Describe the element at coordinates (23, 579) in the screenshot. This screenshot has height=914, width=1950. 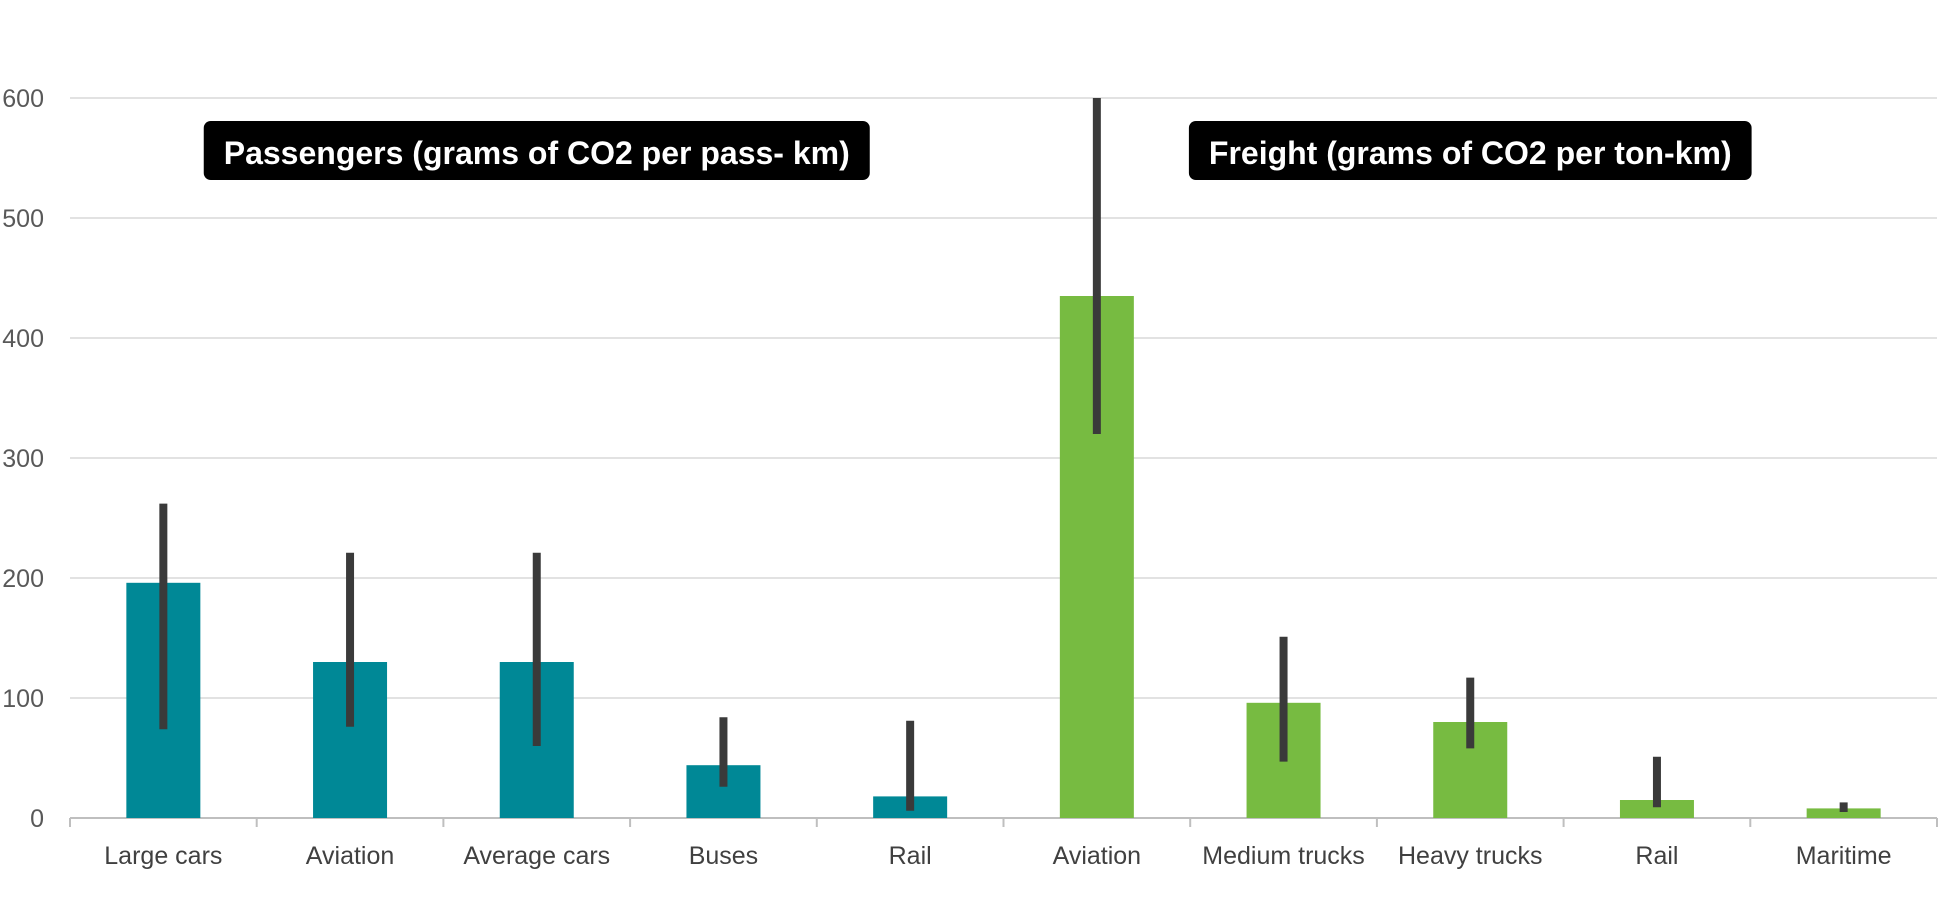
I see `y-tick-label: 200` at that location.